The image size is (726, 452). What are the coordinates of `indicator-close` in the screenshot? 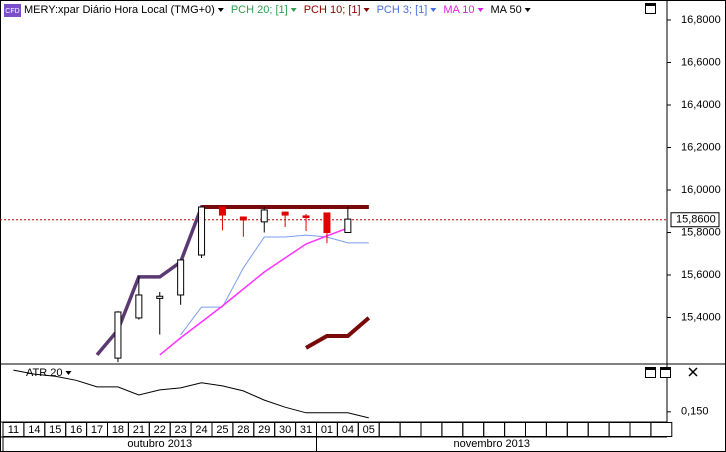 It's located at (693, 372).